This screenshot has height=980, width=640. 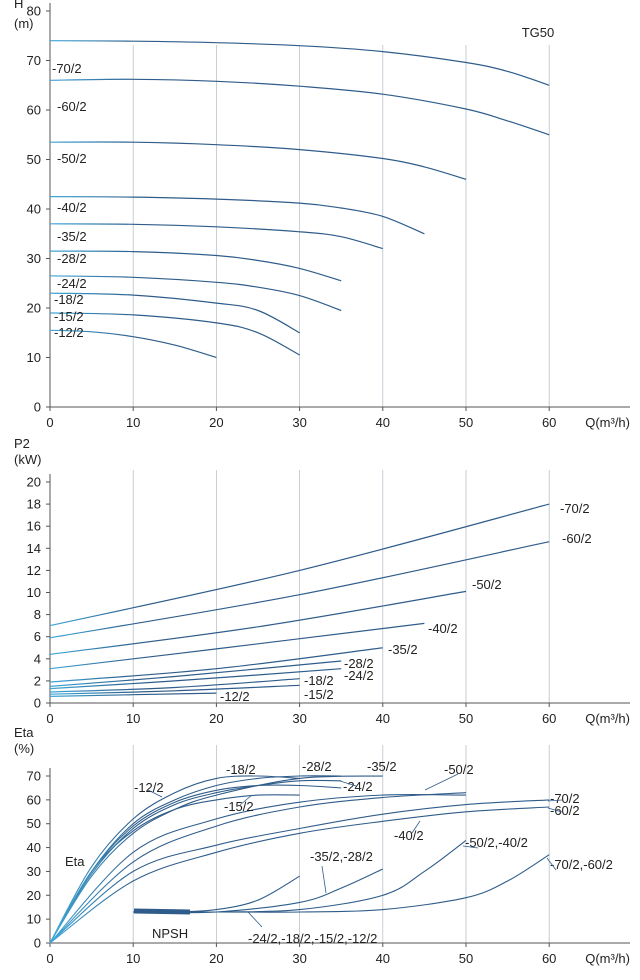 I want to click on efficiency-y-tick-label: 50, so click(x=34, y=823).